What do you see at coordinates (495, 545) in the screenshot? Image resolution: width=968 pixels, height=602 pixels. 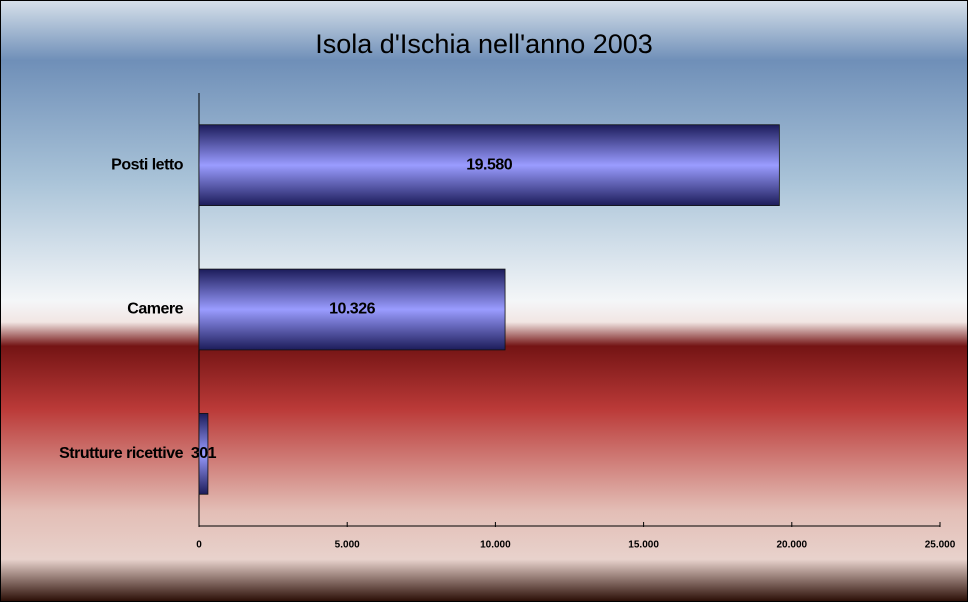 I see `x-tick-label: 10.000` at bounding box center [495, 545].